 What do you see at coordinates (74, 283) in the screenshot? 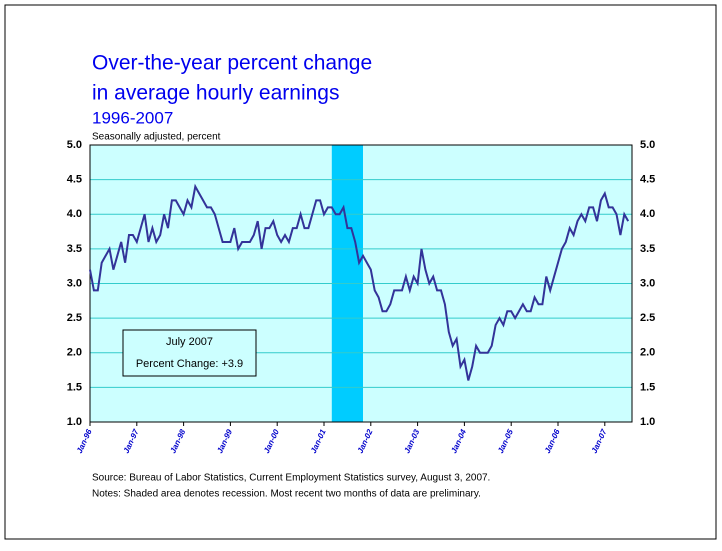
I see `y-tick-label: 3.0` at bounding box center [74, 283].